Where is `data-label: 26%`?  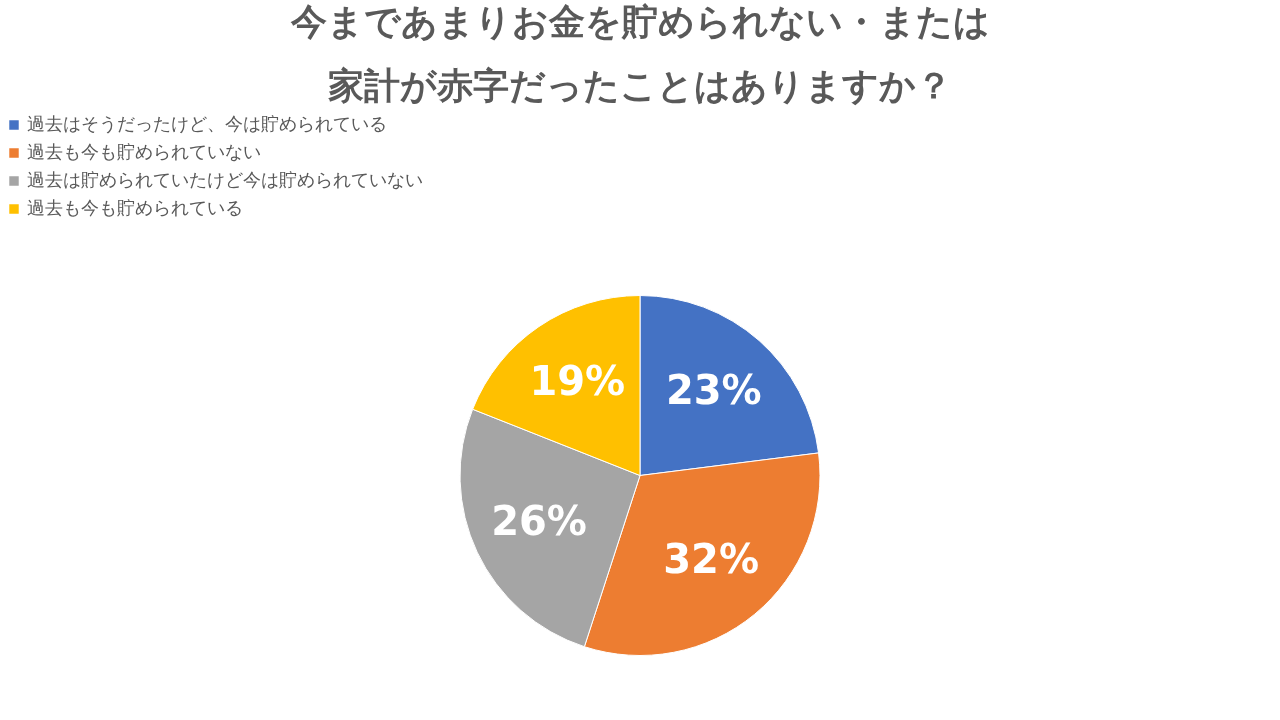
data-label: 26% is located at coordinates (539, 521).